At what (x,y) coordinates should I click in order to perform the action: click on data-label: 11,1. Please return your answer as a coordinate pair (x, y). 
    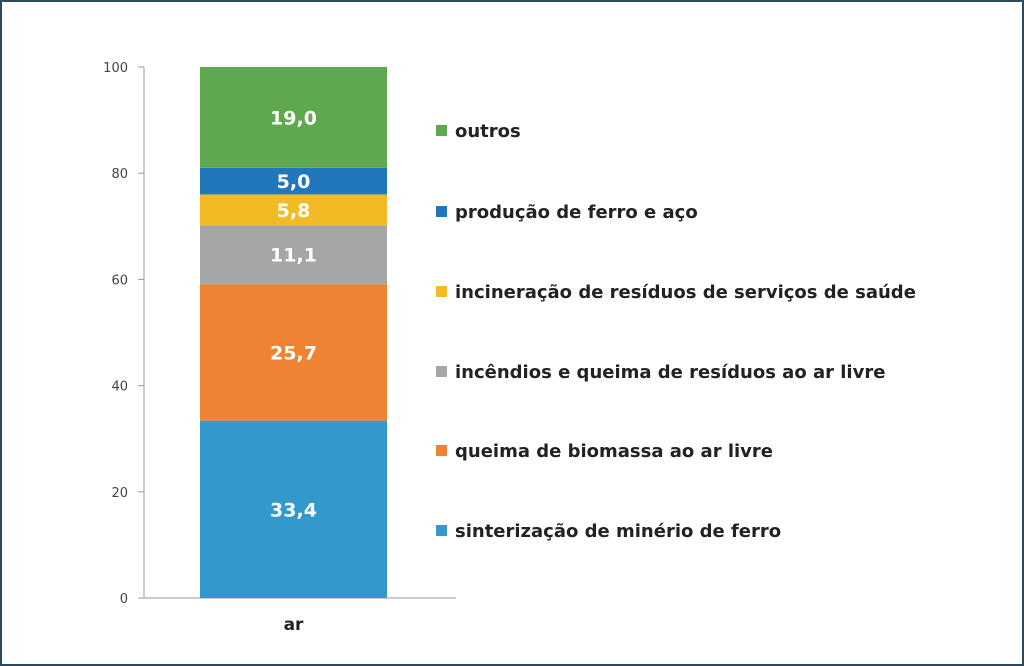
    Looking at the image, I should click on (293, 256).